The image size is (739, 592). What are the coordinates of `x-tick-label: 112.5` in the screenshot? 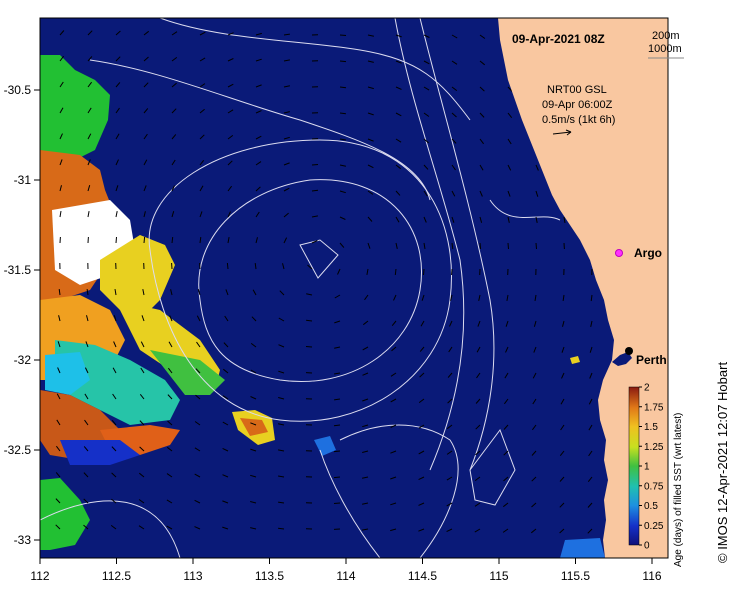 It's located at (116, 576).